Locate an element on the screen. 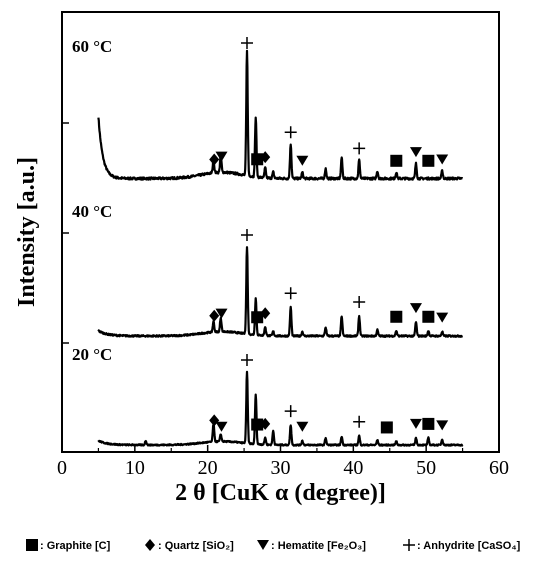 This screenshot has height=568, width=550. legend-label: : Hematite [Fe₂O₃] is located at coordinates (318, 546).